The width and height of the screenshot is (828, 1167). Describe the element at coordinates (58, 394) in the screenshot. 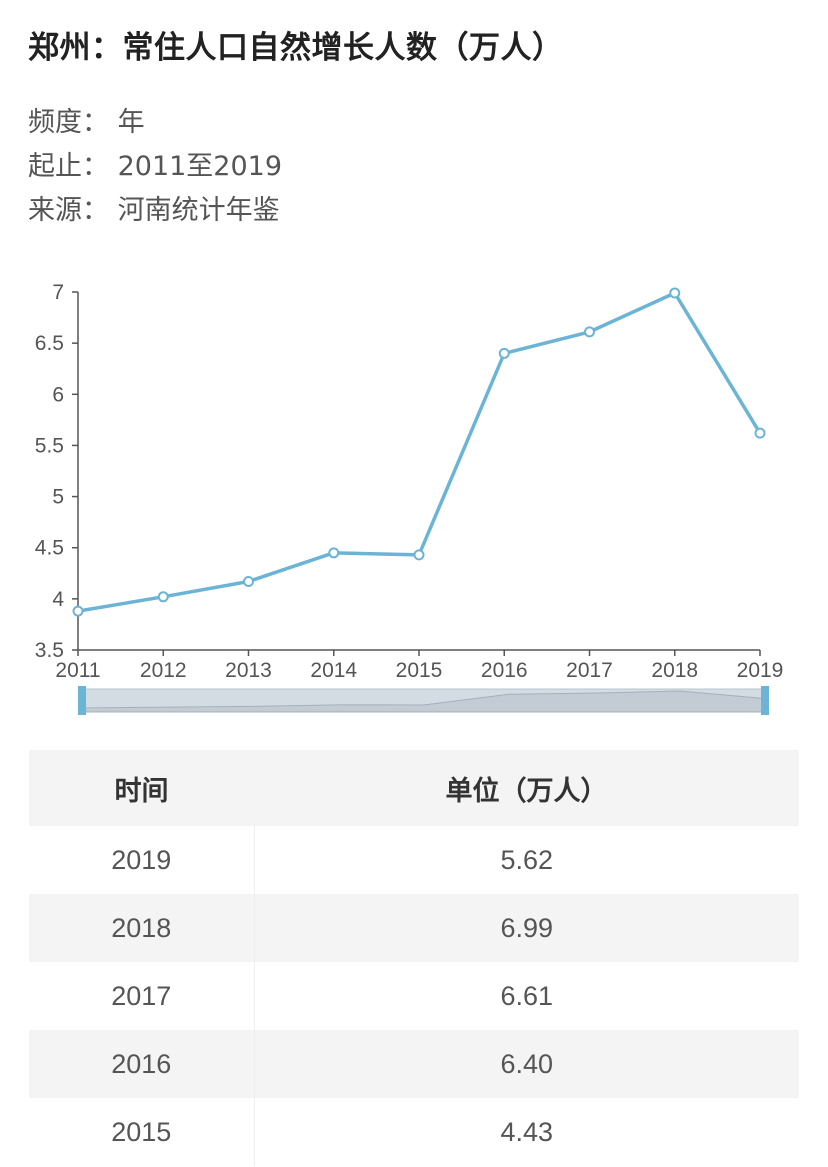

I see `y-tick-label: 6` at that location.